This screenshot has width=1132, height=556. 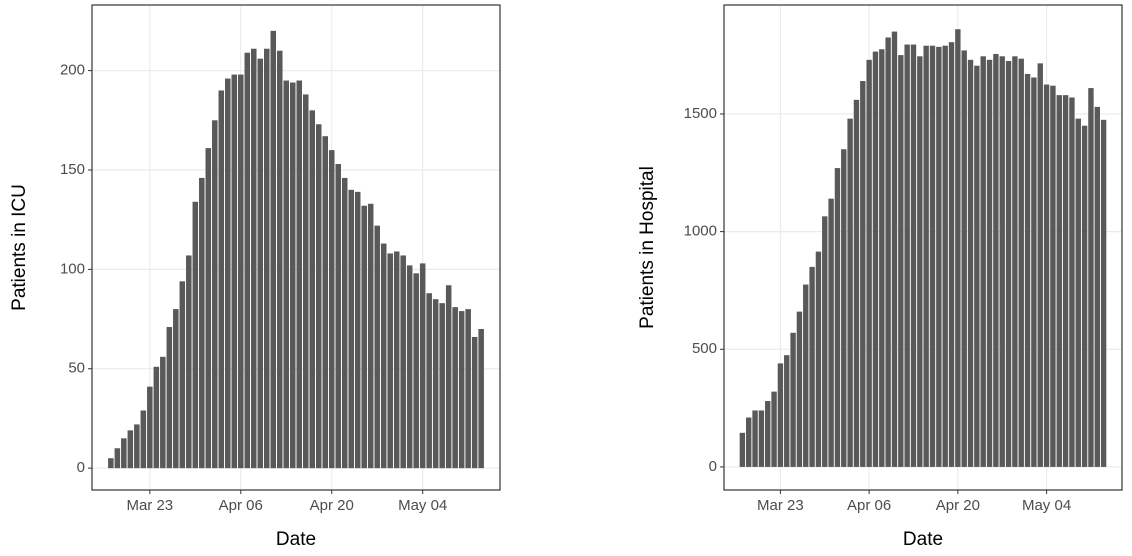 What do you see at coordinates (72, 70) in the screenshot?
I see `y-tick-label: 200` at bounding box center [72, 70].